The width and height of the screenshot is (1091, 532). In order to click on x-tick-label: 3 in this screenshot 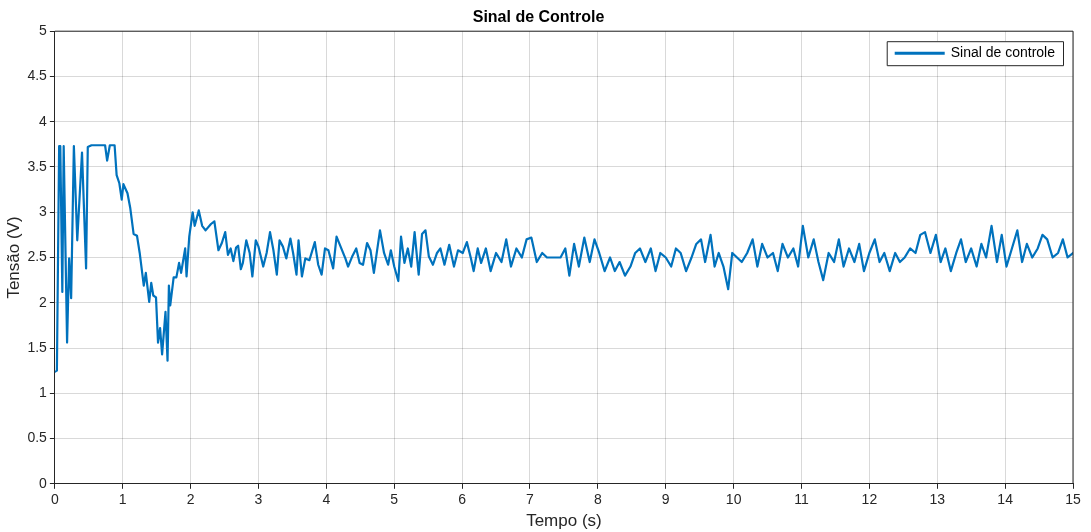, I will do `click(258, 499)`.